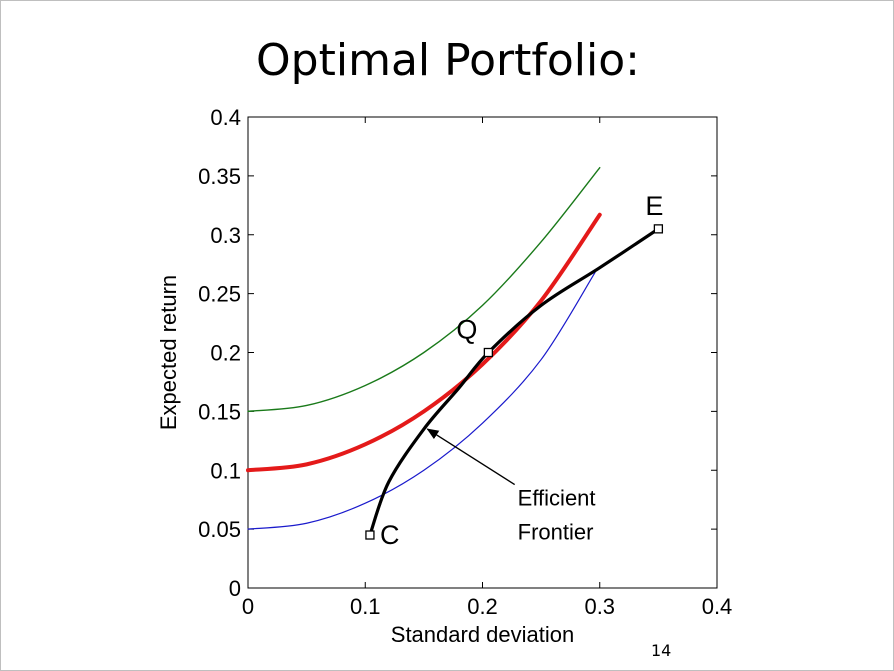  What do you see at coordinates (219, 294) in the screenshot?
I see `y-tick-label: 0.25` at bounding box center [219, 294].